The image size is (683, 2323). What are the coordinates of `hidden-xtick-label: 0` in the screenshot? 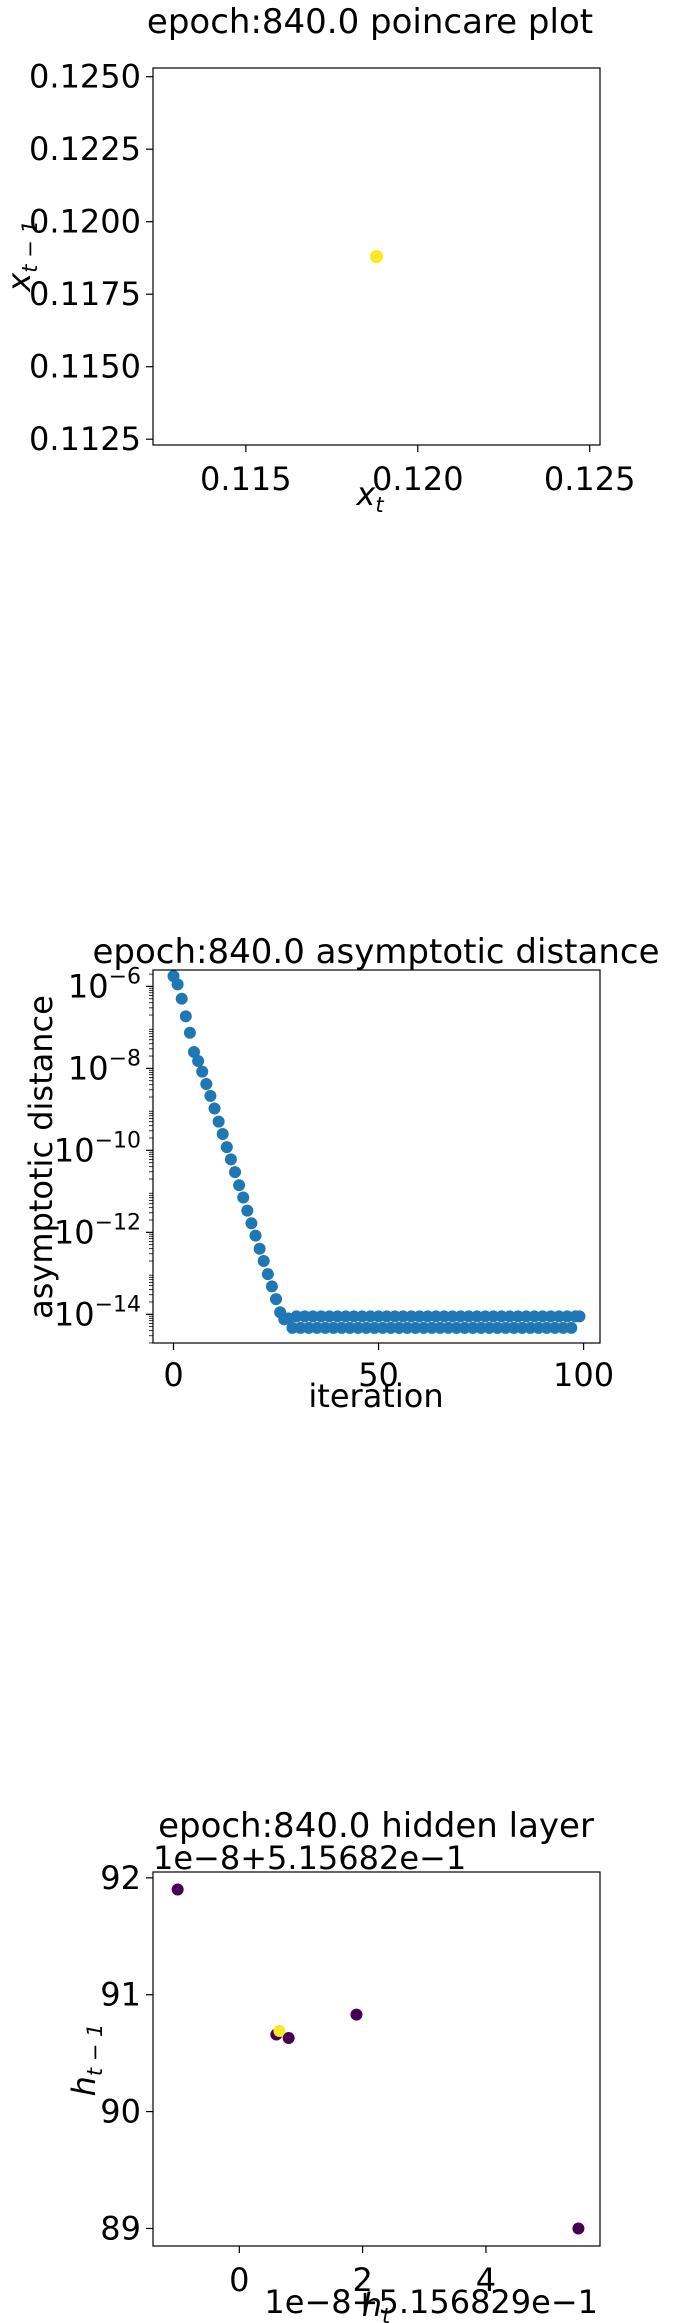 It's located at (239, 2280).